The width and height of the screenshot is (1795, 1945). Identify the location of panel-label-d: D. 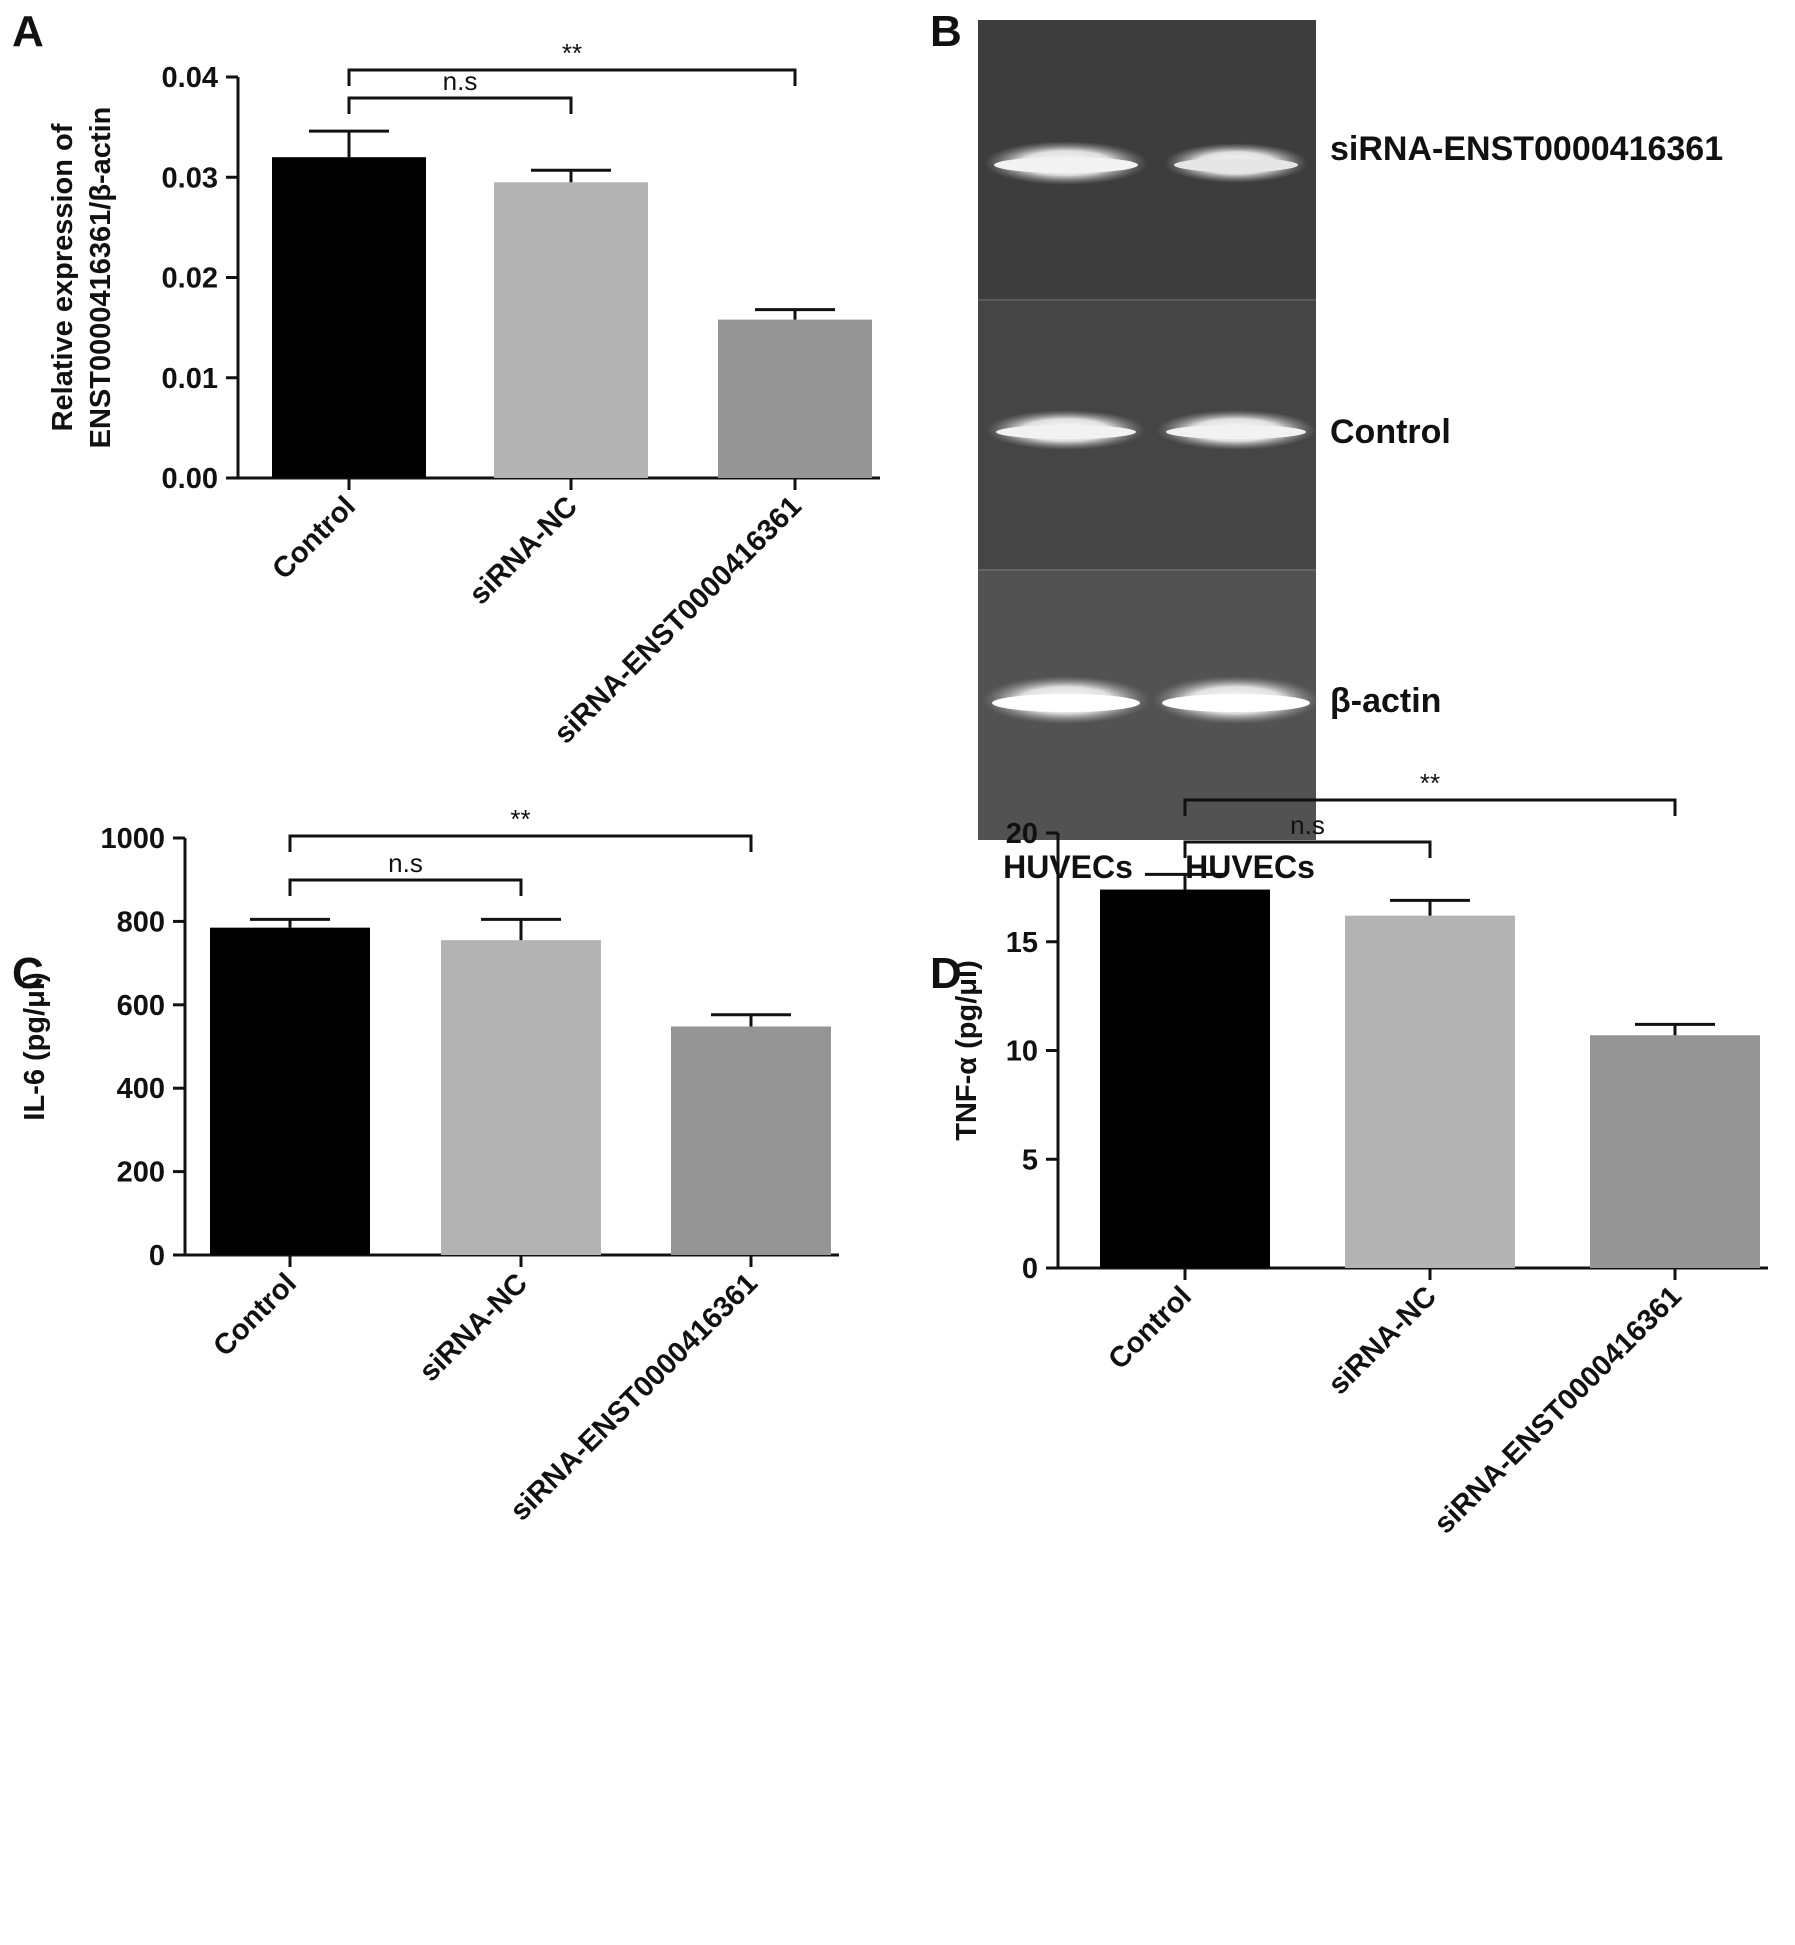
(946, 973).